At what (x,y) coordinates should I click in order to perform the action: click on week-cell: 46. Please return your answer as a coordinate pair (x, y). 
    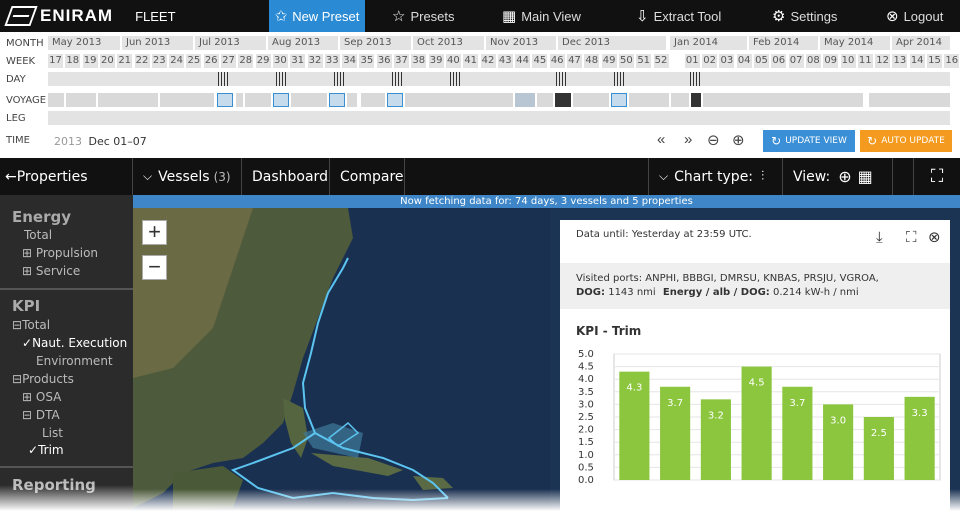
    Looking at the image, I should click on (557, 61).